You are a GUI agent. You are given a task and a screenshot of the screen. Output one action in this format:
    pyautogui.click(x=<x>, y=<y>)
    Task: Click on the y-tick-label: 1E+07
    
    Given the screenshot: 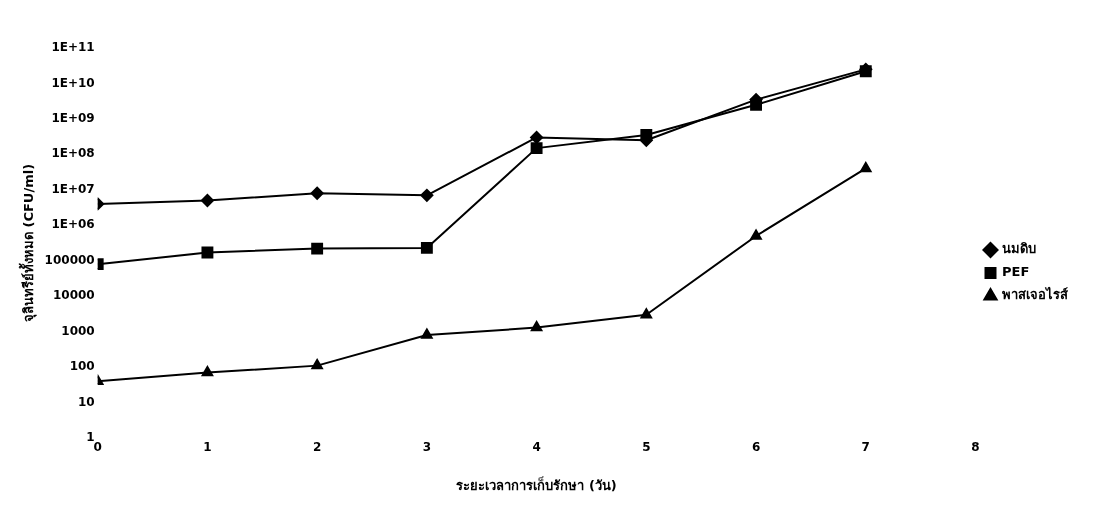 What is the action you would take?
    pyautogui.click(x=73, y=188)
    